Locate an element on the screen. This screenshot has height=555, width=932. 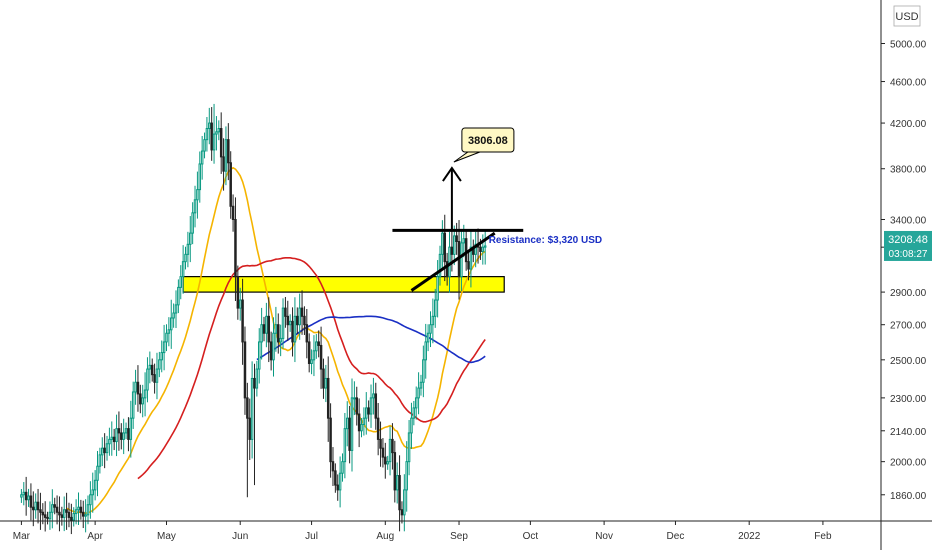
target-callout-box is located at coordinates (488, 140).